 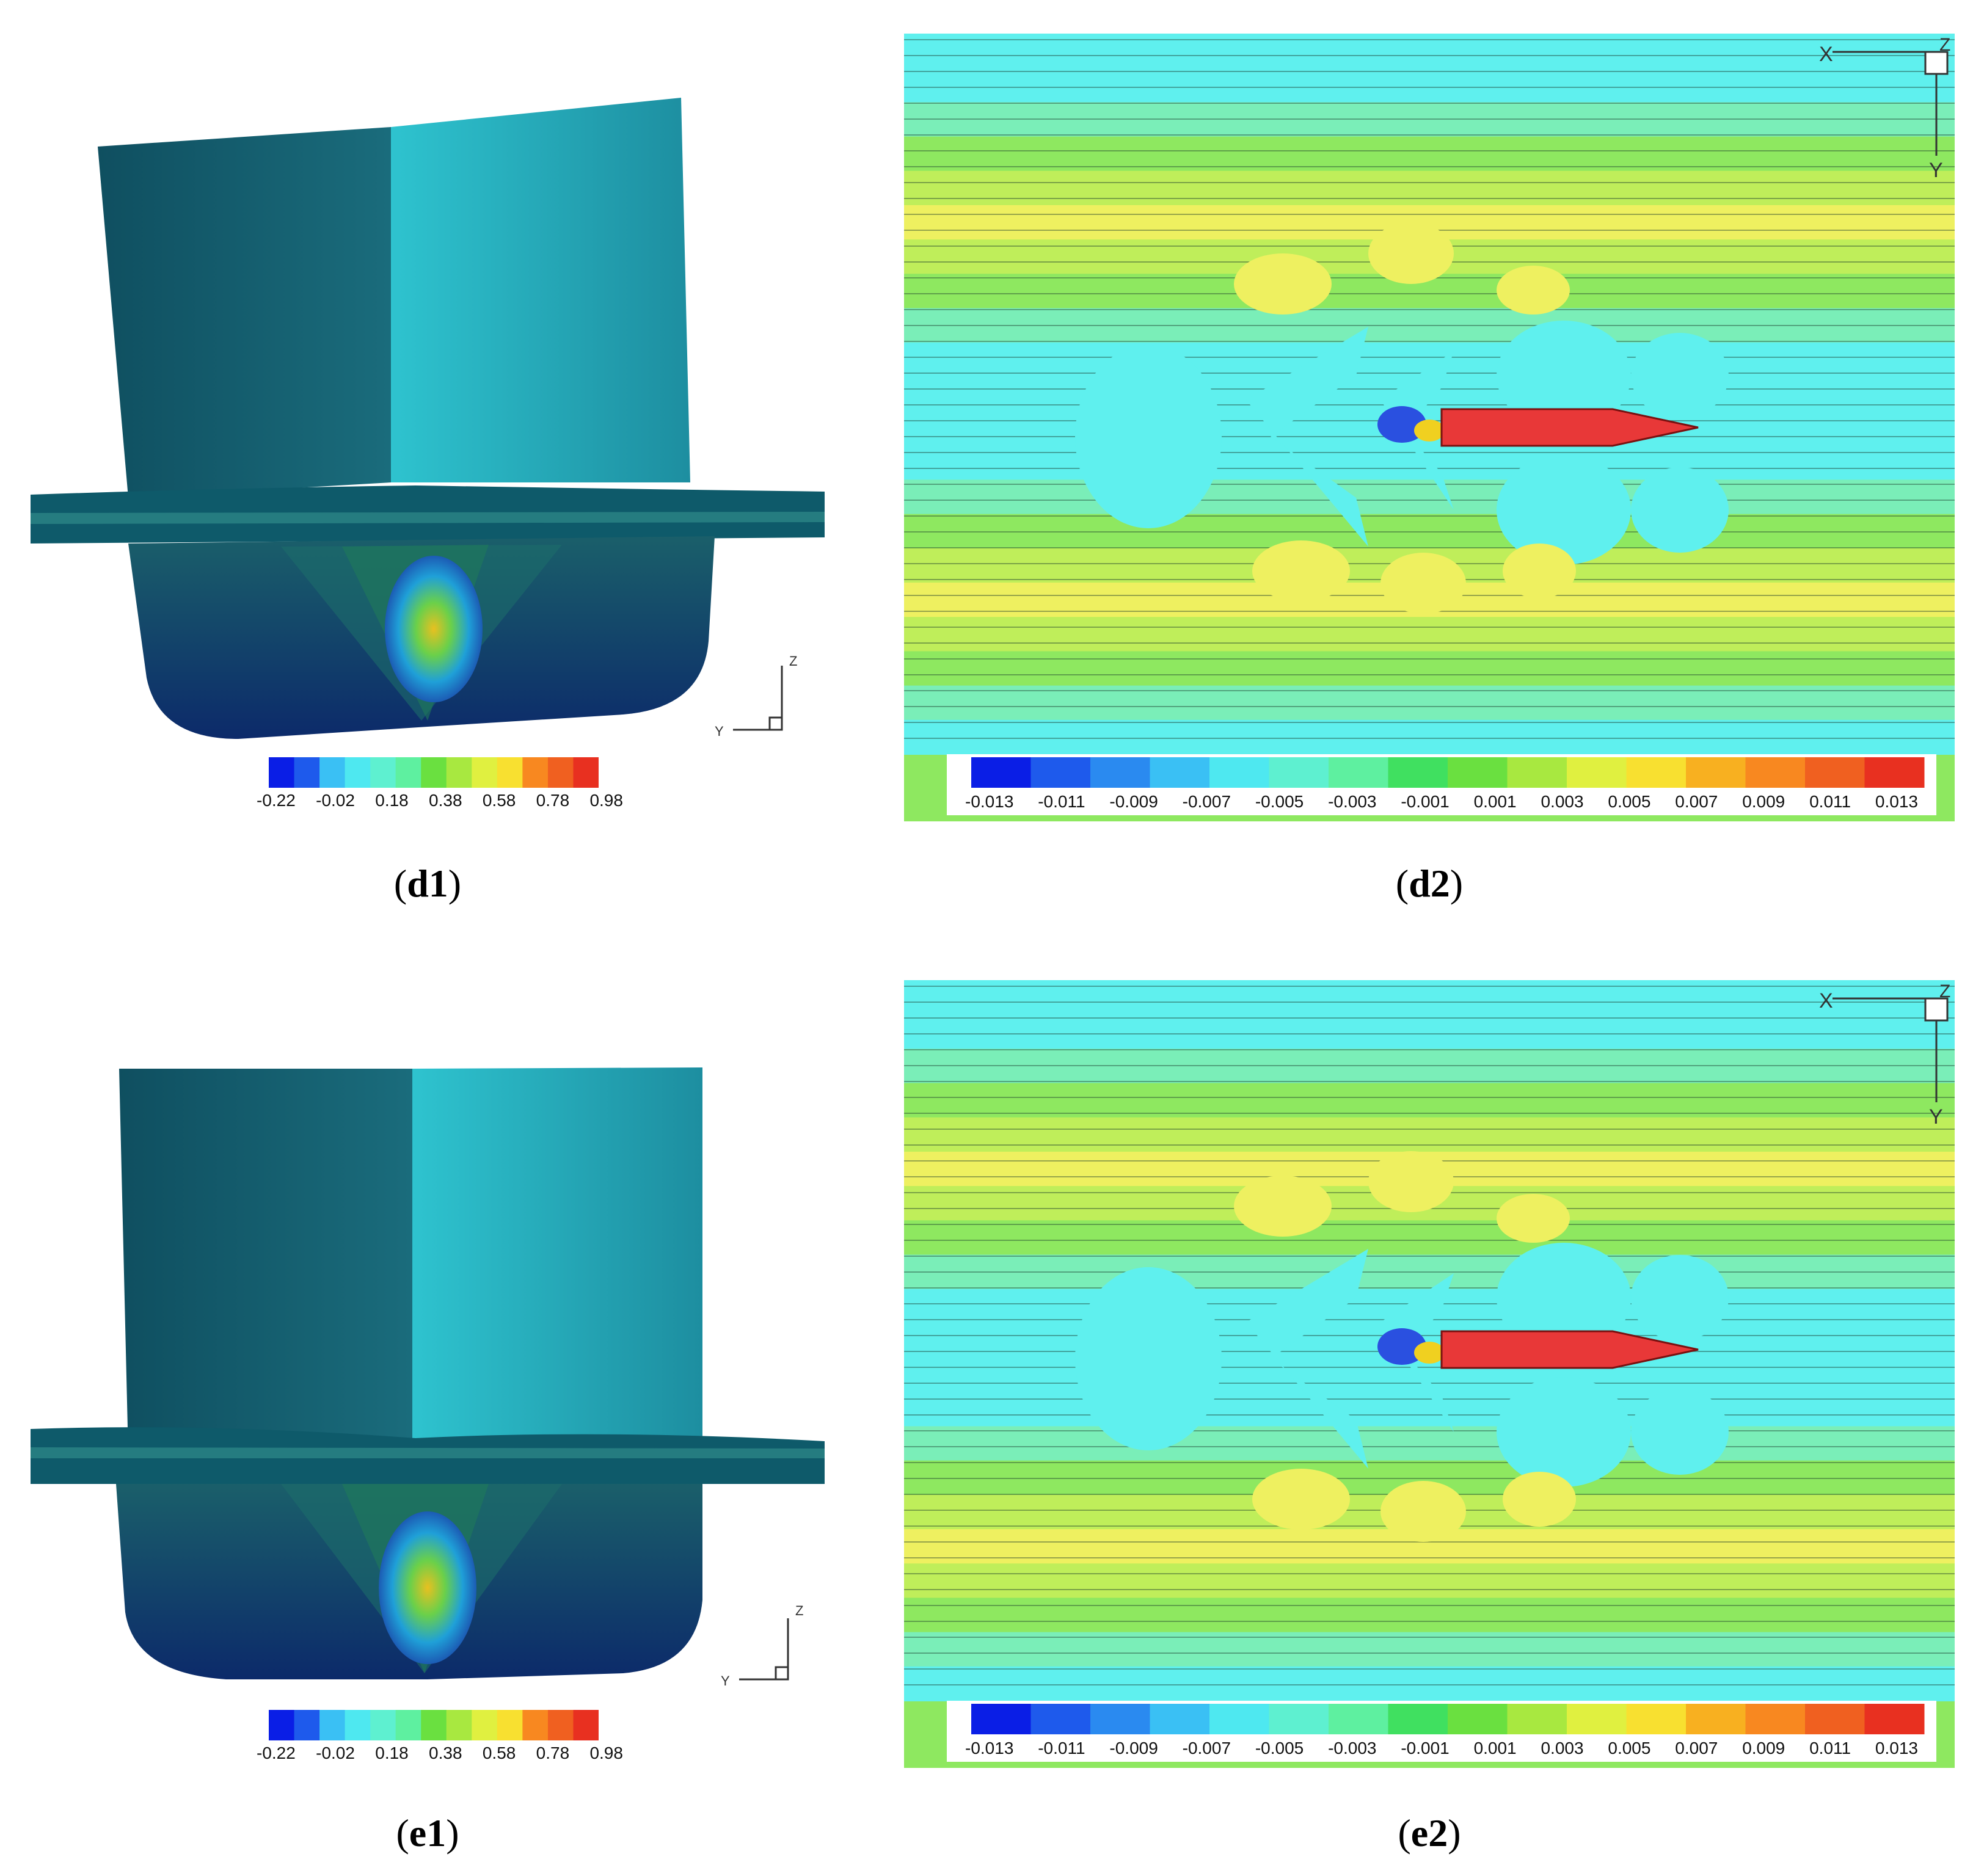 I want to click on colorbar-tick: 0.78, so click(x=553, y=1752).